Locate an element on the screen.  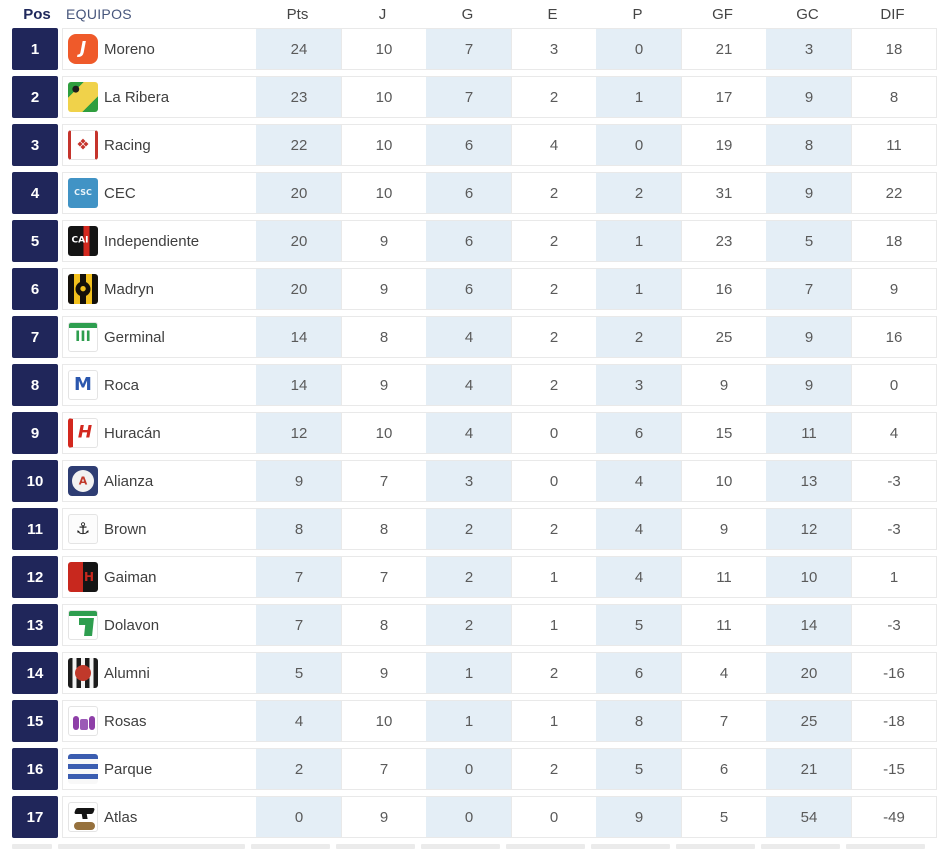
team-row: 10 A Alianza 9 7 3 0 4 10 13 -3 is located at coordinates (479, 481).